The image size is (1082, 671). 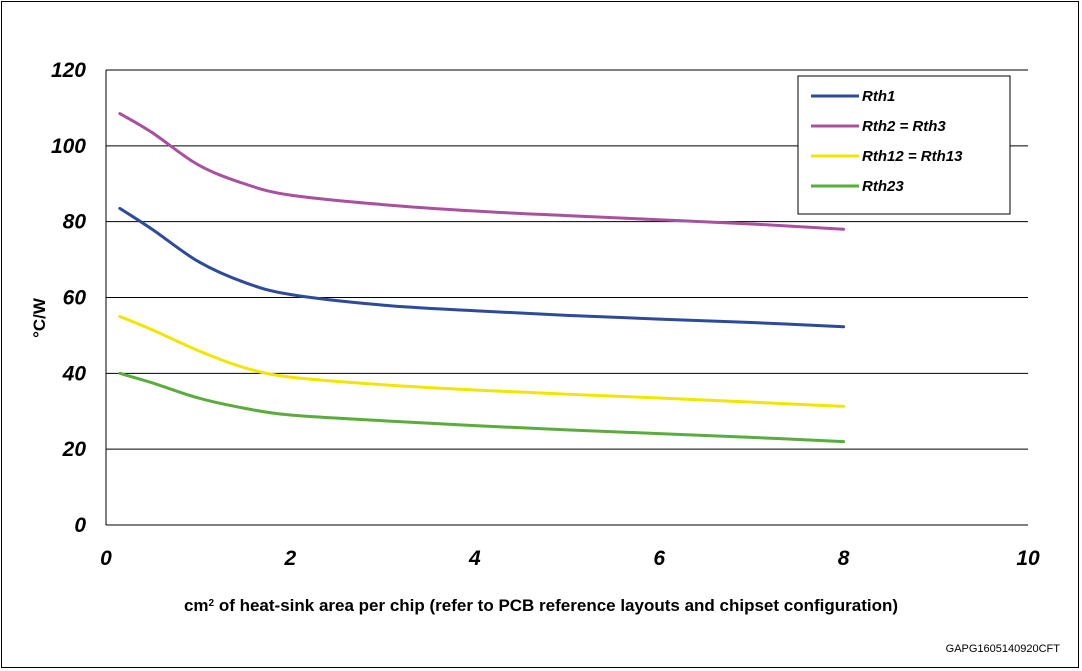 What do you see at coordinates (74, 373) in the screenshot?
I see `y-tick-label: 40` at bounding box center [74, 373].